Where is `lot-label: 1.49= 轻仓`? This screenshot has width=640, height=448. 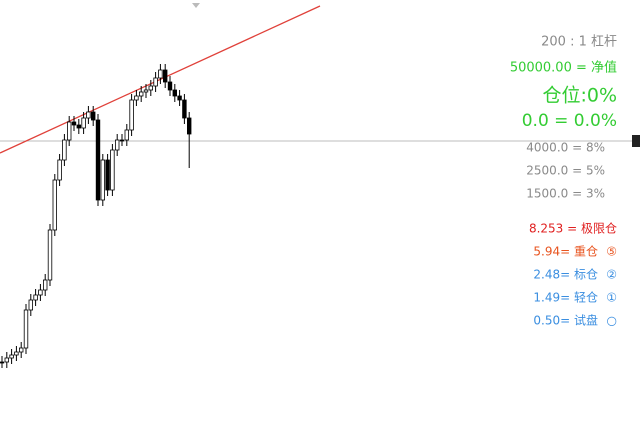 lot-label: 1.49= 轻仓 is located at coordinates (565, 298).